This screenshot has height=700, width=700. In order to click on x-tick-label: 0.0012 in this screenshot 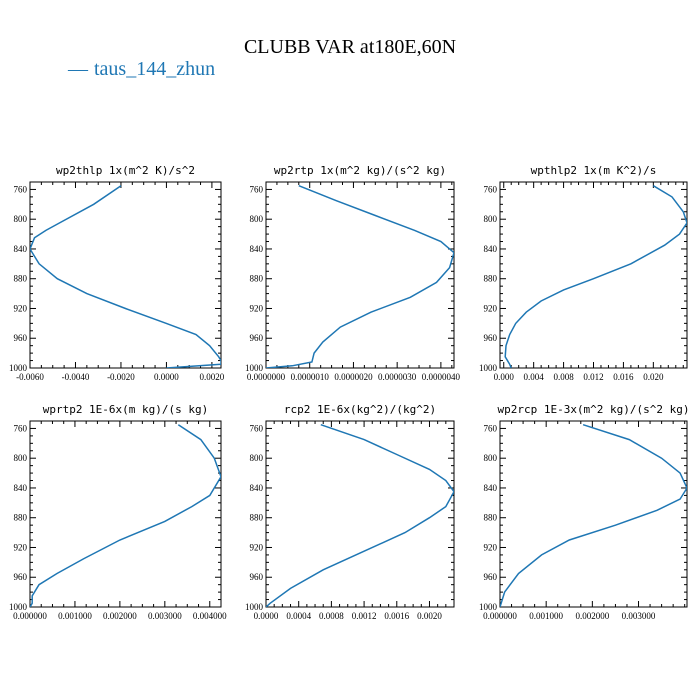, I will do `click(364, 616)`.